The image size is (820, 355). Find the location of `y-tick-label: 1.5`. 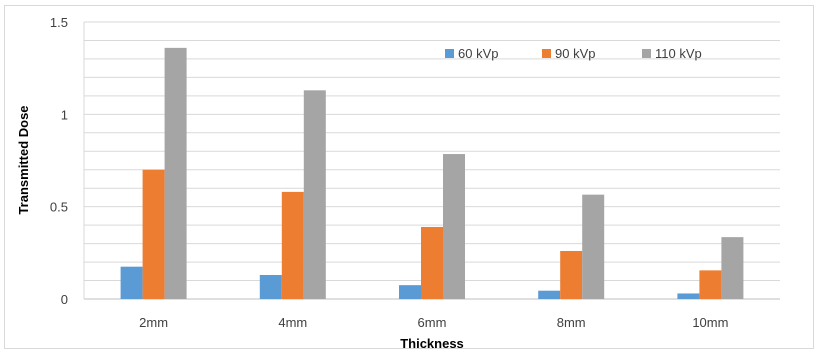

y-tick-label: 1.5 is located at coordinates (59, 22).